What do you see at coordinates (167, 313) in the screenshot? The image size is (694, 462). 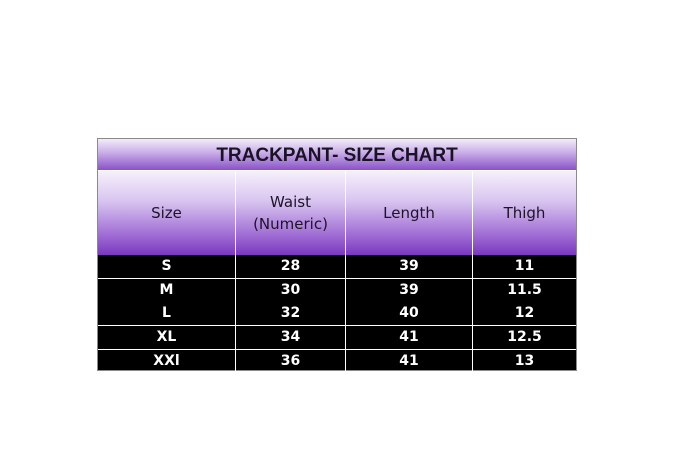 I see `cell-size: L` at bounding box center [167, 313].